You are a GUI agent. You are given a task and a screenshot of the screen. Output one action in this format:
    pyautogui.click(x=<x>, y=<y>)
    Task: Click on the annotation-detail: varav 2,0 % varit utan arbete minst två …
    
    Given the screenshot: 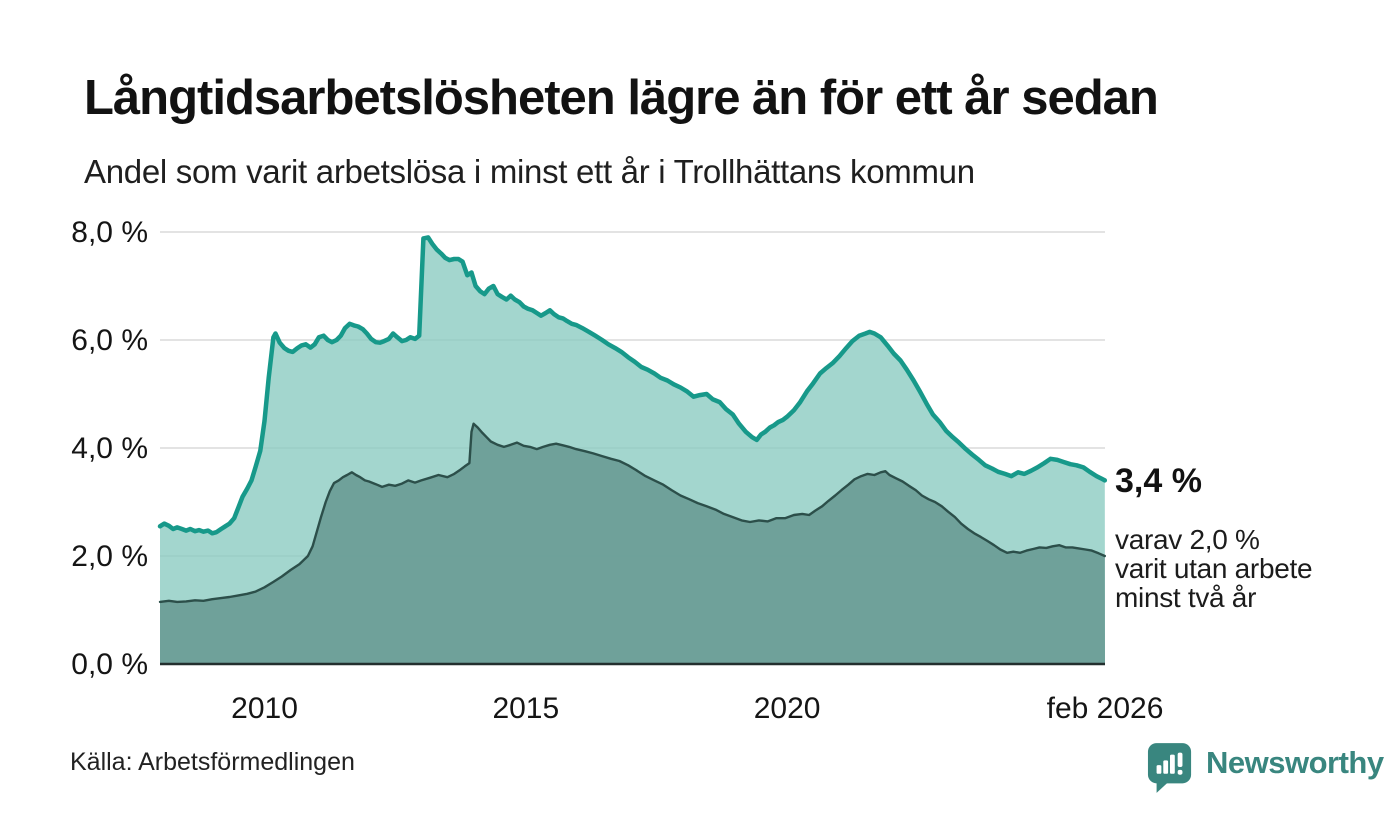 What is the action you would take?
    pyautogui.click(x=1250, y=568)
    